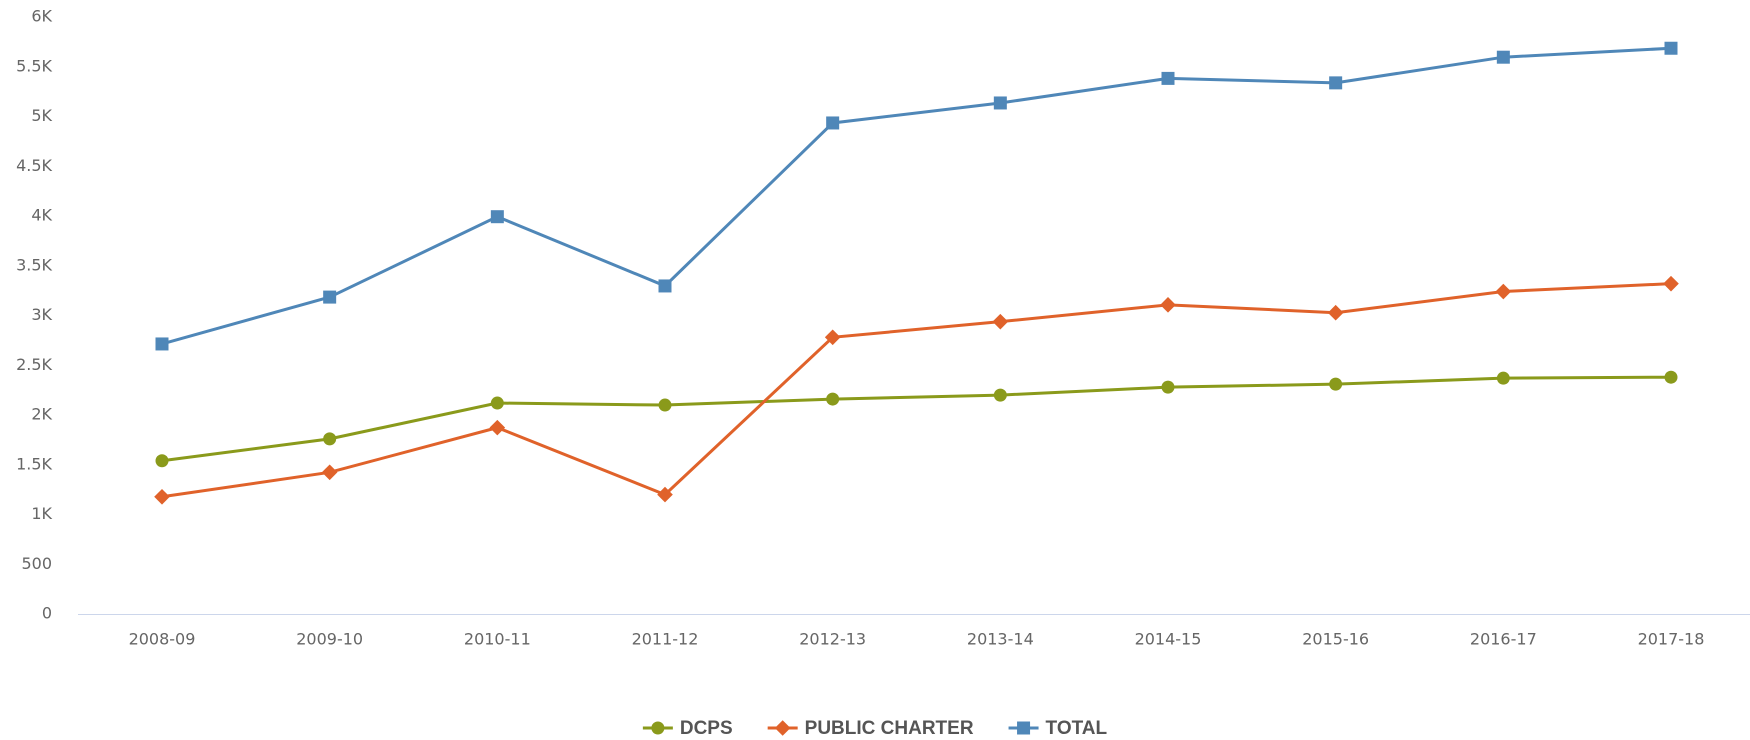  Describe the element at coordinates (36, 563) in the screenshot. I see `y-tick-label: 500` at that location.